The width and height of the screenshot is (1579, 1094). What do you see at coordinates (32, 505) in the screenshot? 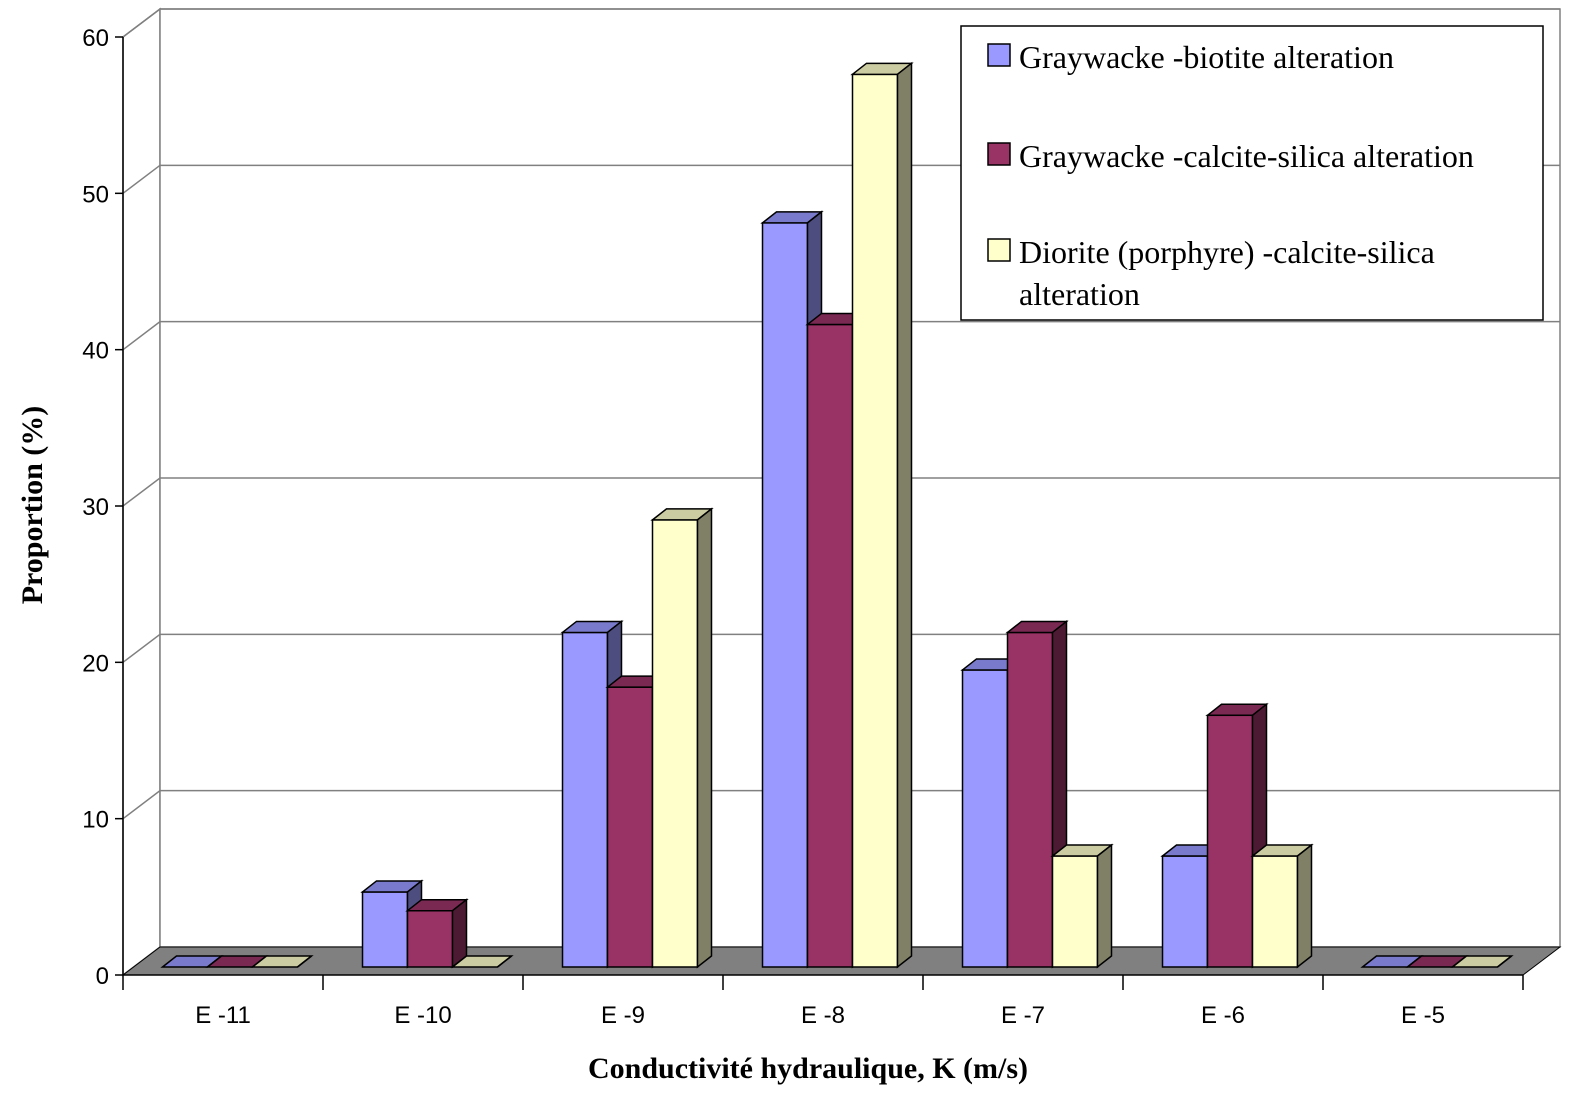
I see `y-axis-title: Proportion (%)` at bounding box center [32, 505].